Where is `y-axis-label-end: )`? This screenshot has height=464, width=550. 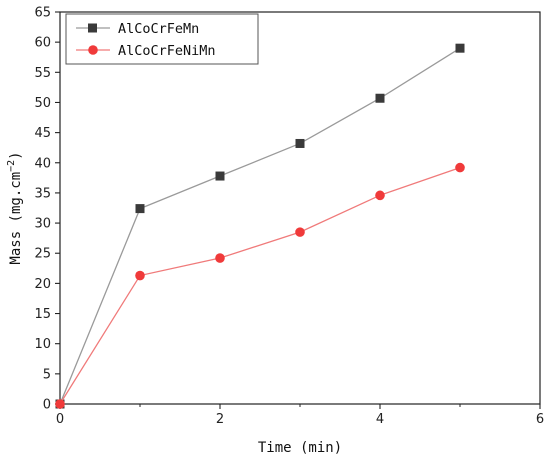
y-axis-label-end: ) is located at coordinates (16, 155).